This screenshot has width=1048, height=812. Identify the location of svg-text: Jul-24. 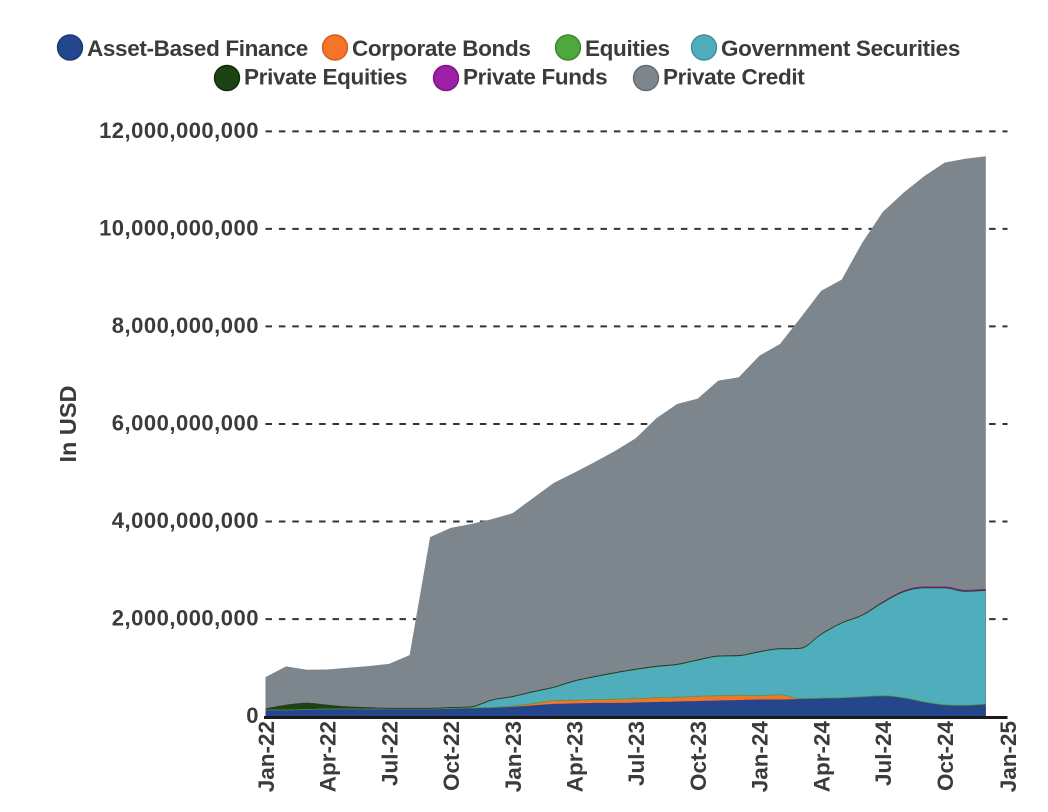
(883, 754).